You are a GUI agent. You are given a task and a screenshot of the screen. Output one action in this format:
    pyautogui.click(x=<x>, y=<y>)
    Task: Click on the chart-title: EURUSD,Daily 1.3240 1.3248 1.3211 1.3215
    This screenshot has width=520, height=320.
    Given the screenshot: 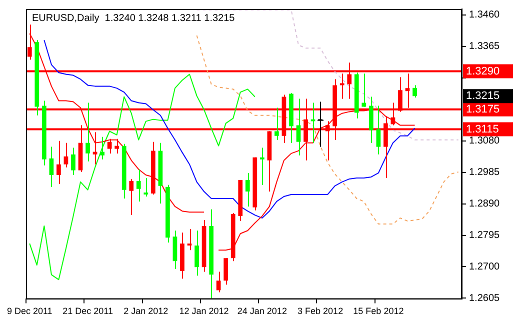 What is the action you would take?
    pyautogui.click(x=134, y=18)
    